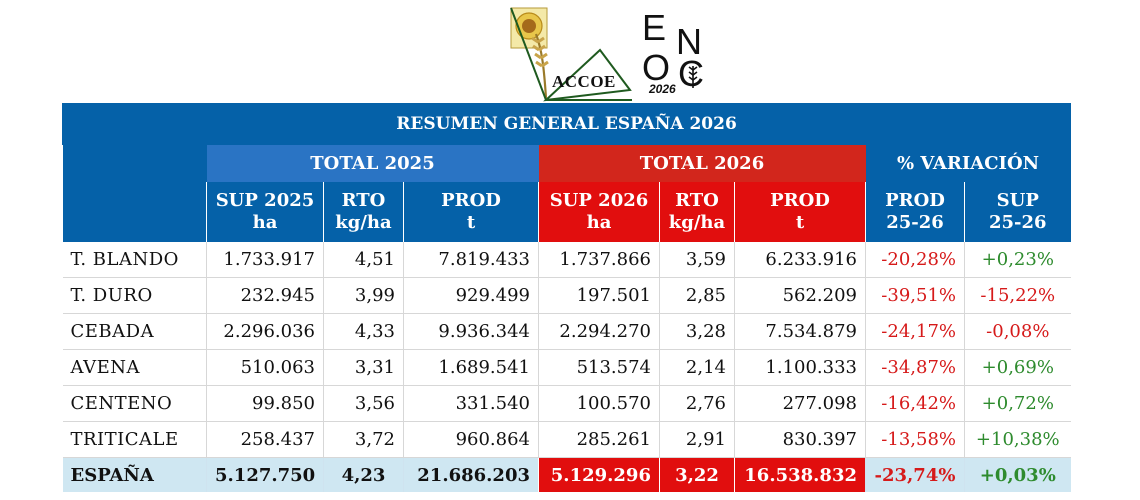  I want to click on var-sup-cell: +0,72%, so click(1017, 403).